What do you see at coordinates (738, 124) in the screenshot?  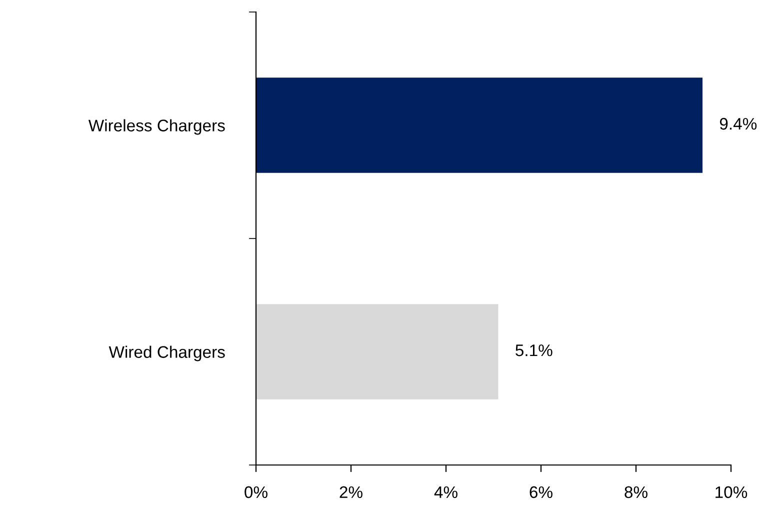 I see `data-label: 9.4%` at bounding box center [738, 124].